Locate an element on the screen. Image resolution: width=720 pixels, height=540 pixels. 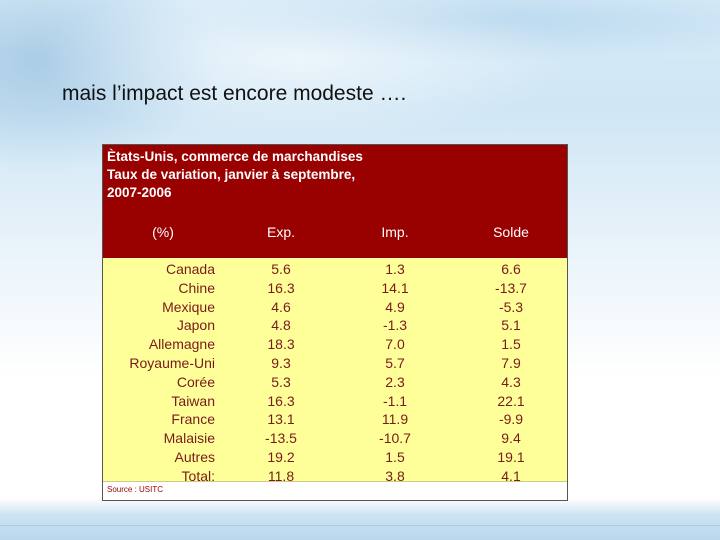
table-row: Chine 16.3 14.1 -13.7 is located at coordinates (335, 288).